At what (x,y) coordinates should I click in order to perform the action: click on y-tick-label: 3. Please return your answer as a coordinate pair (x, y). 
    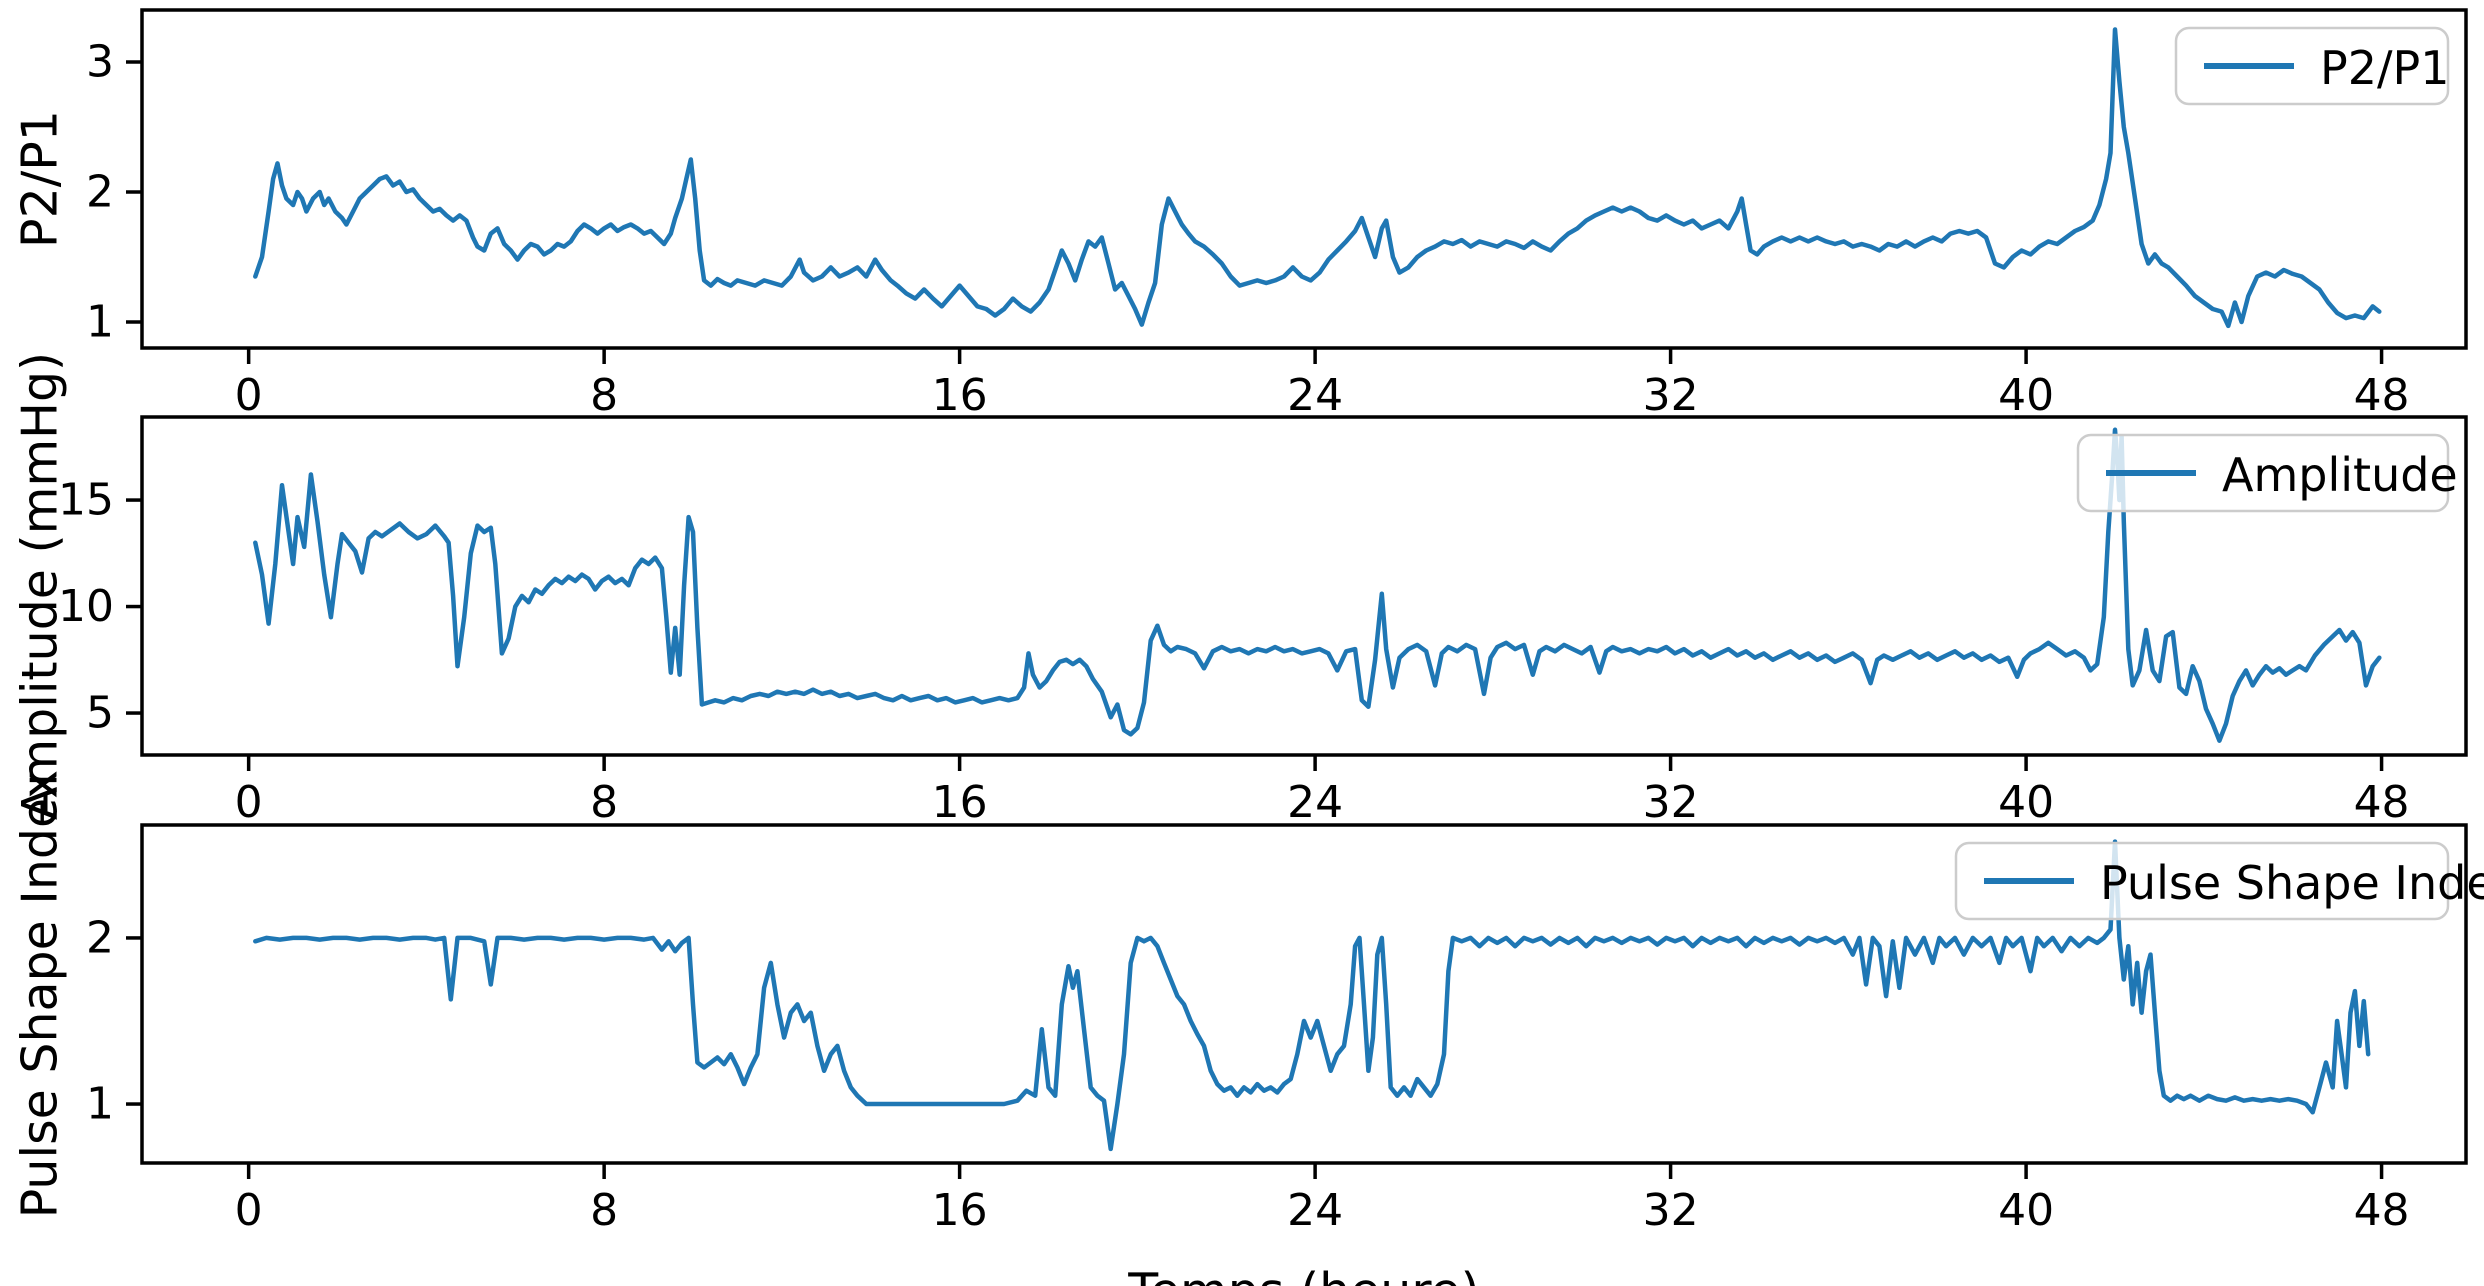
    Looking at the image, I should click on (100, 62).